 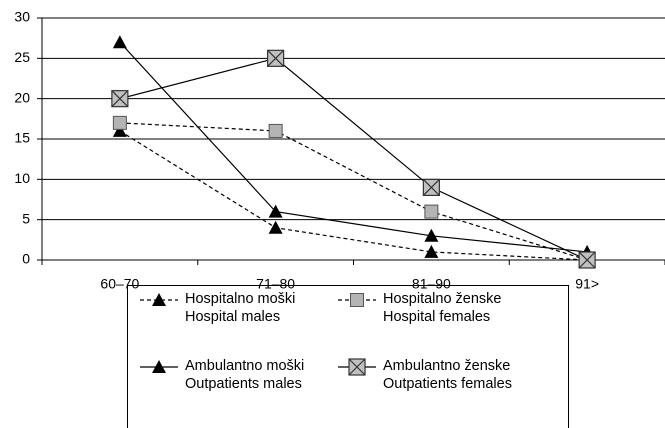 I want to click on y-tick-label: 30, so click(x=22, y=17).